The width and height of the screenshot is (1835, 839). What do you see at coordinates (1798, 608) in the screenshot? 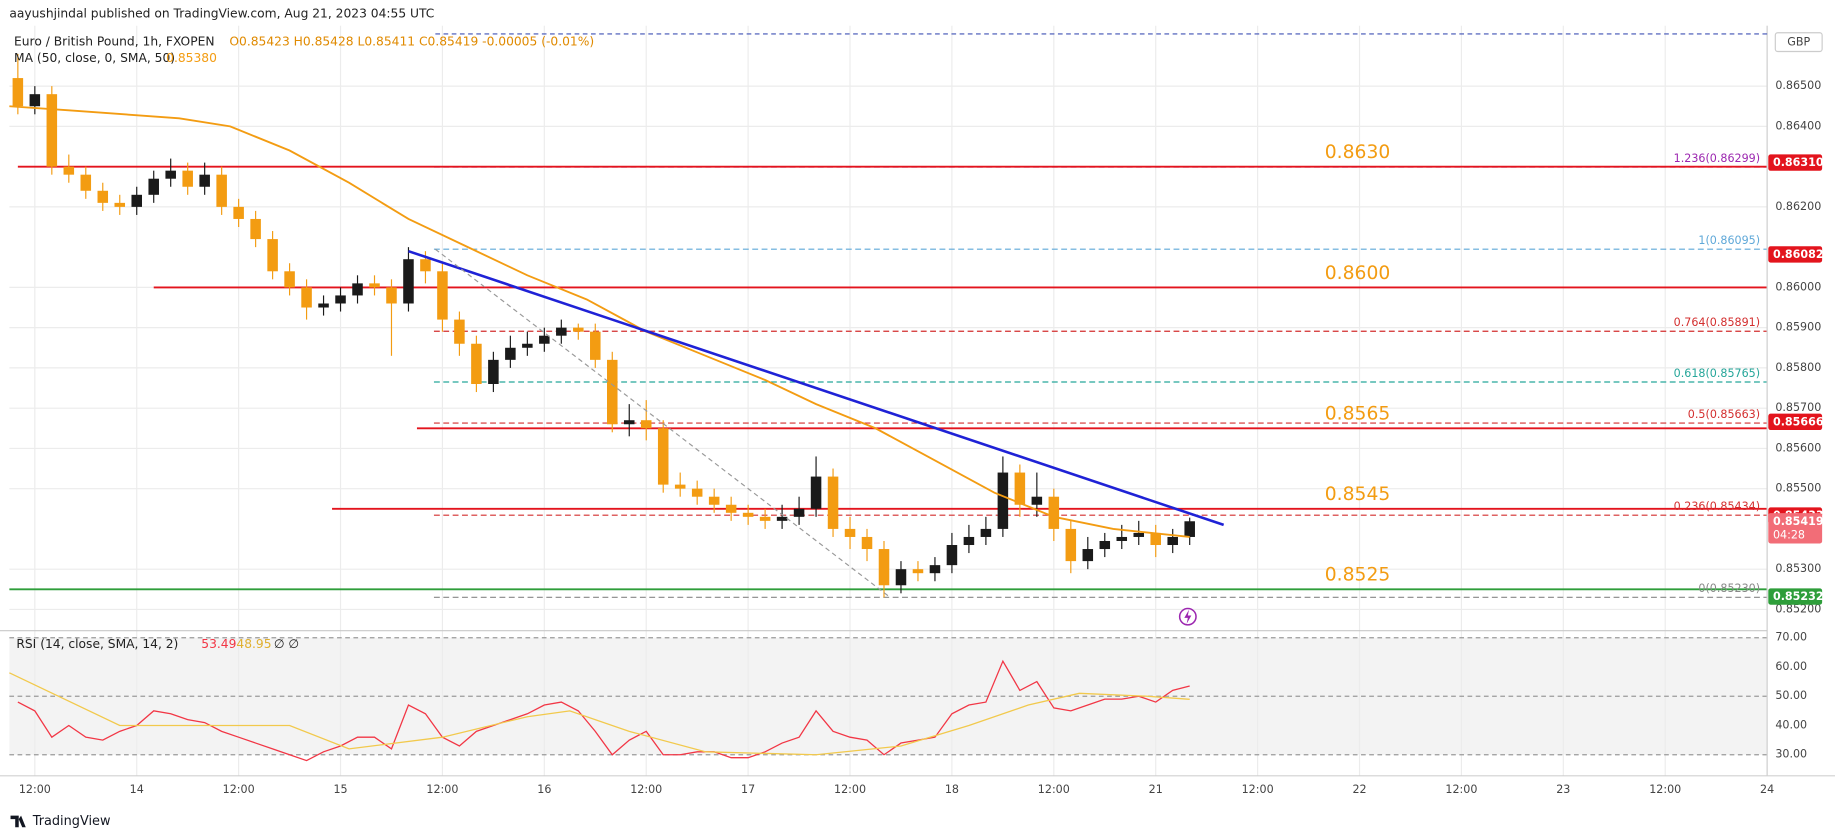
I see `y-tick-label: 0.85200` at bounding box center [1798, 608].